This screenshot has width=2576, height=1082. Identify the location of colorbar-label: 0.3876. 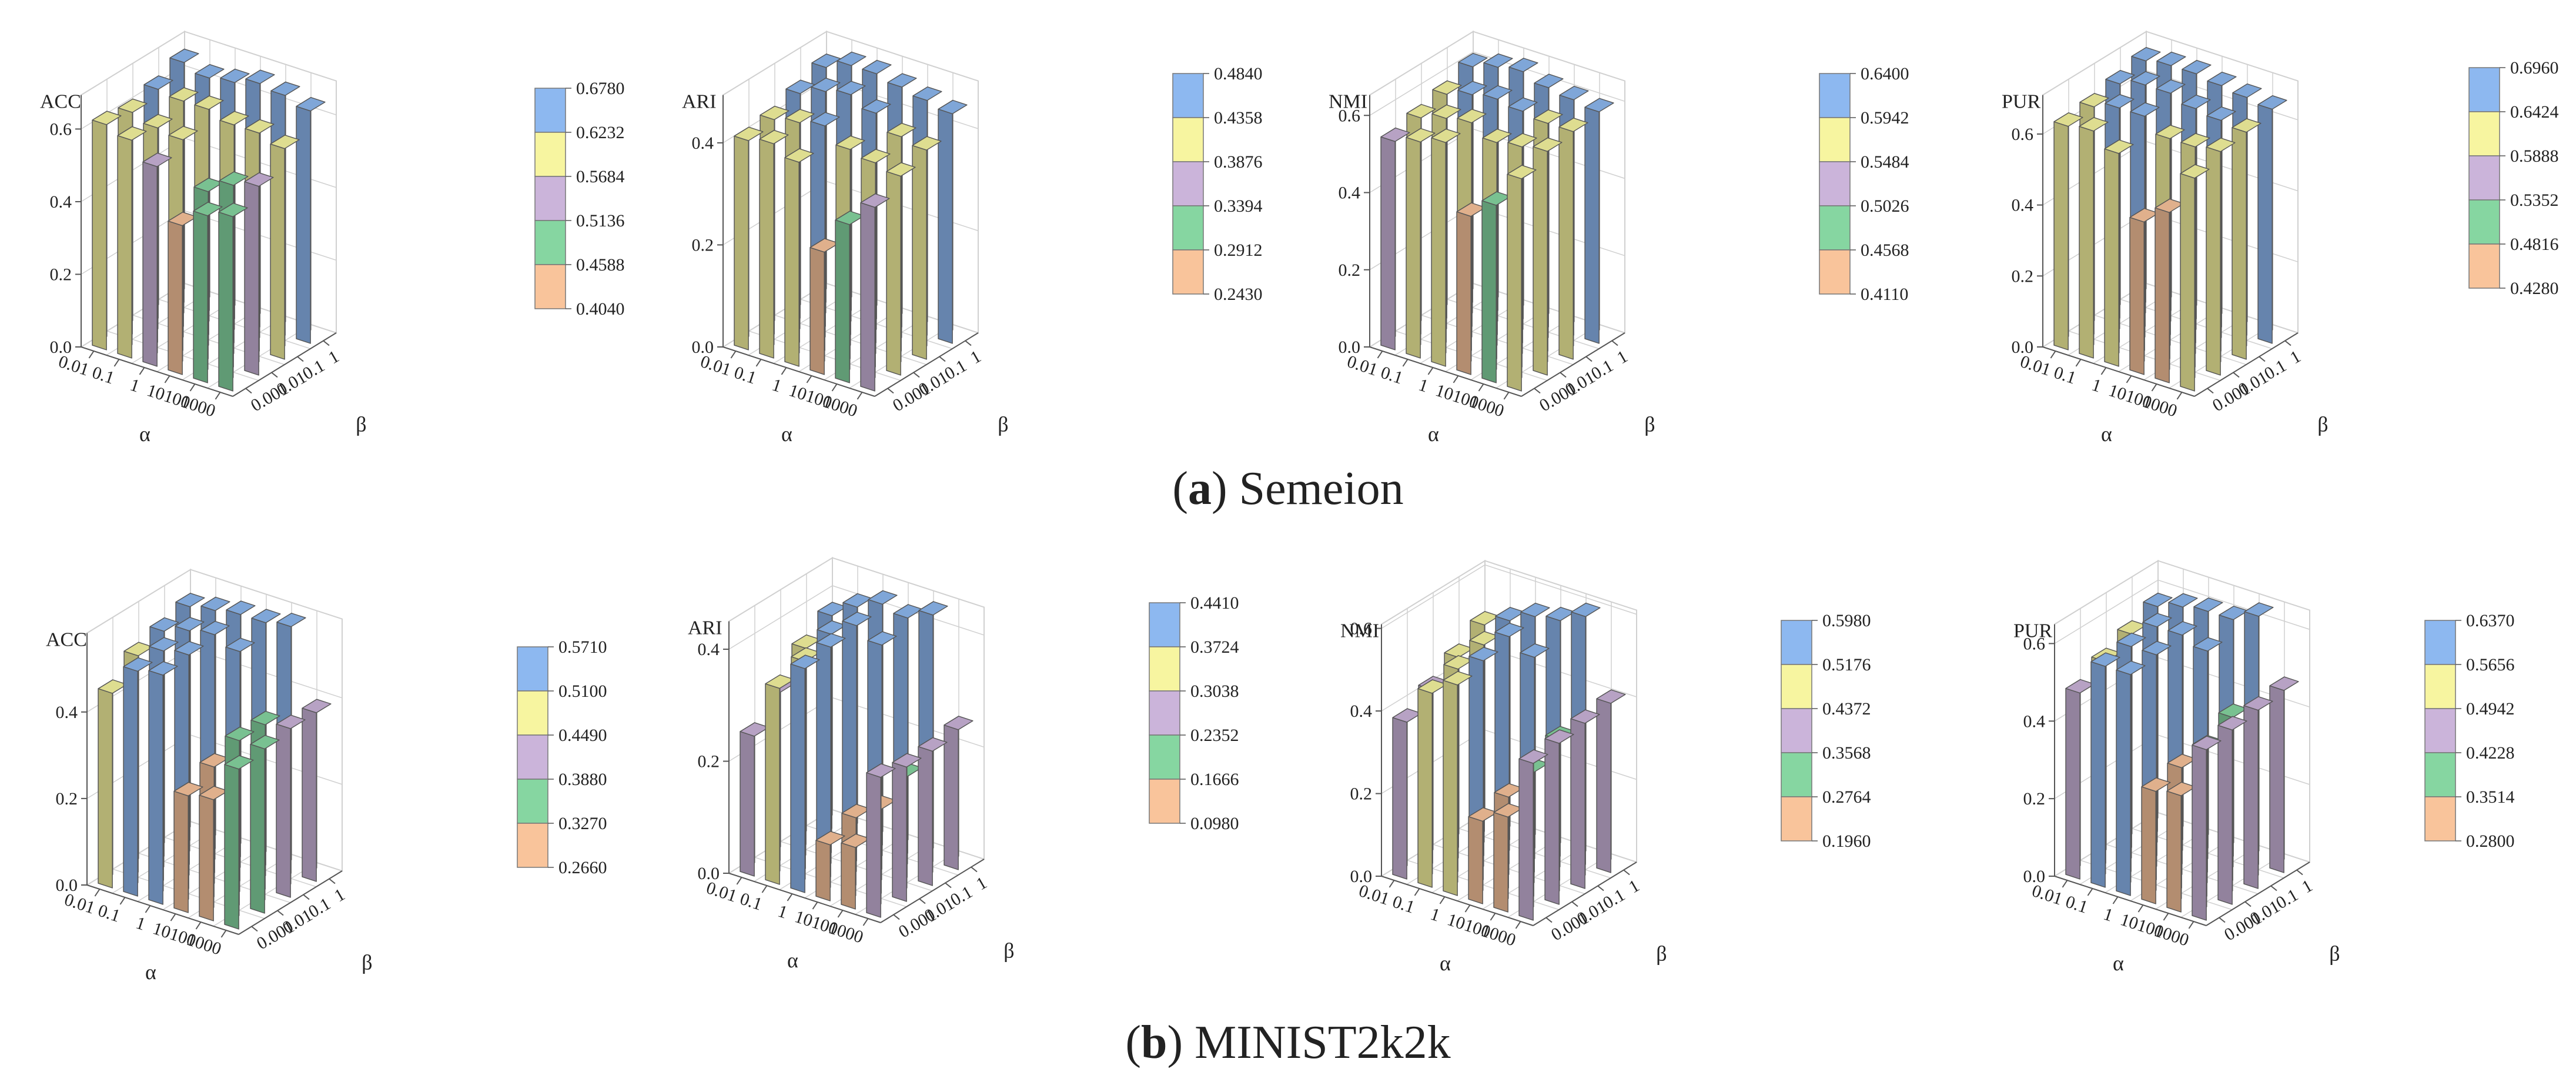
(1238, 162).